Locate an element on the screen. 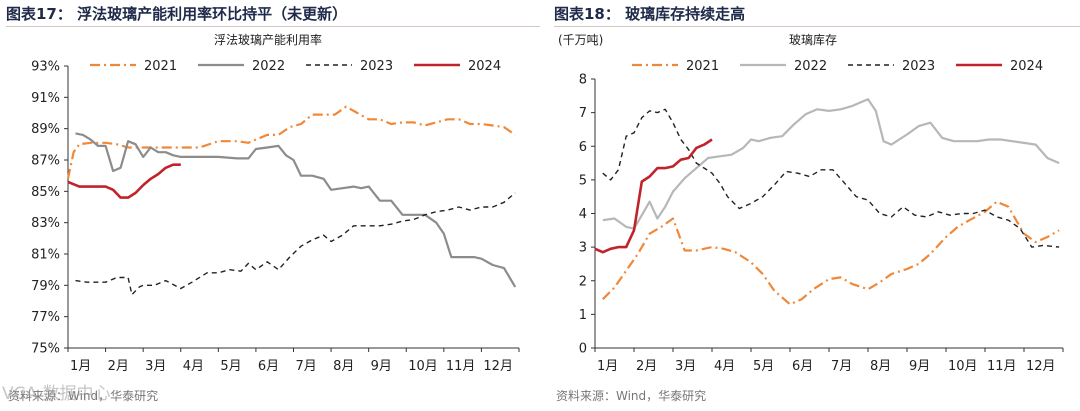 This screenshot has height=411, width=1080. y-tick-label: 93% is located at coordinates (45, 67).